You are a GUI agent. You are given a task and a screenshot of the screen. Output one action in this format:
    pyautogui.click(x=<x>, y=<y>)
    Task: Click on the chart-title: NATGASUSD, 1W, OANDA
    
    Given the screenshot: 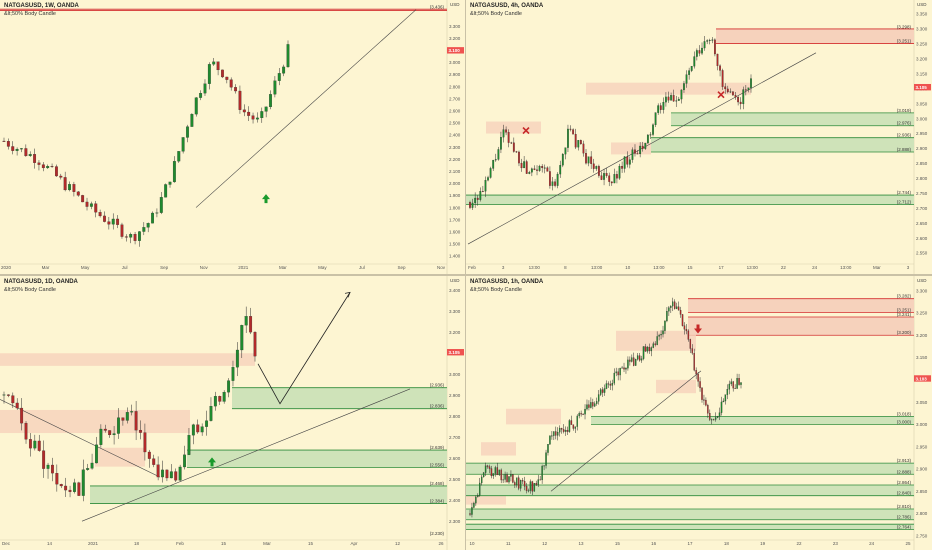 What is the action you would take?
    pyautogui.click(x=41, y=6)
    